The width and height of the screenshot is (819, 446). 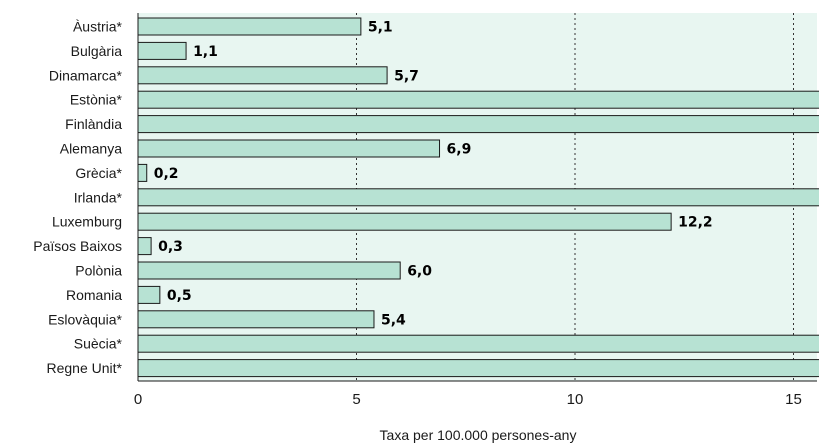 What do you see at coordinates (170, 247) in the screenshot?
I see `value-label: 0,3` at bounding box center [170, 247].